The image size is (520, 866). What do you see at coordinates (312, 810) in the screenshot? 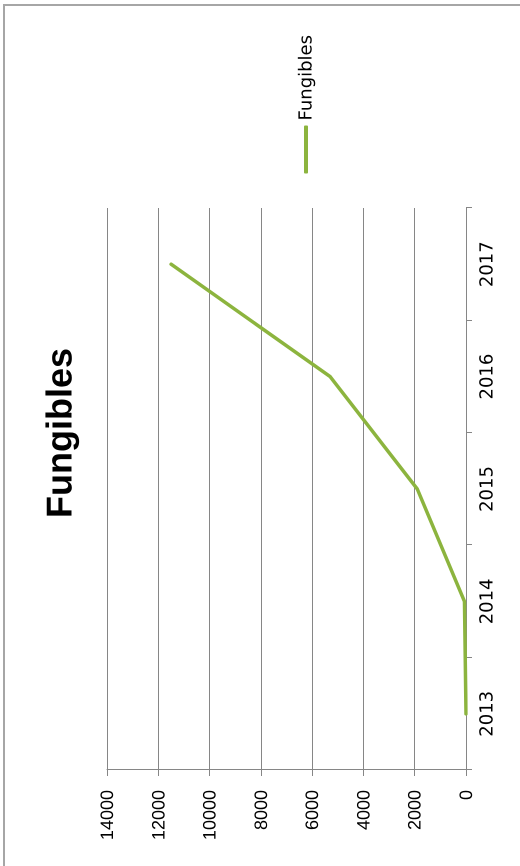
I see `x-tick-label: 6000` at bounding box center [312, 810].